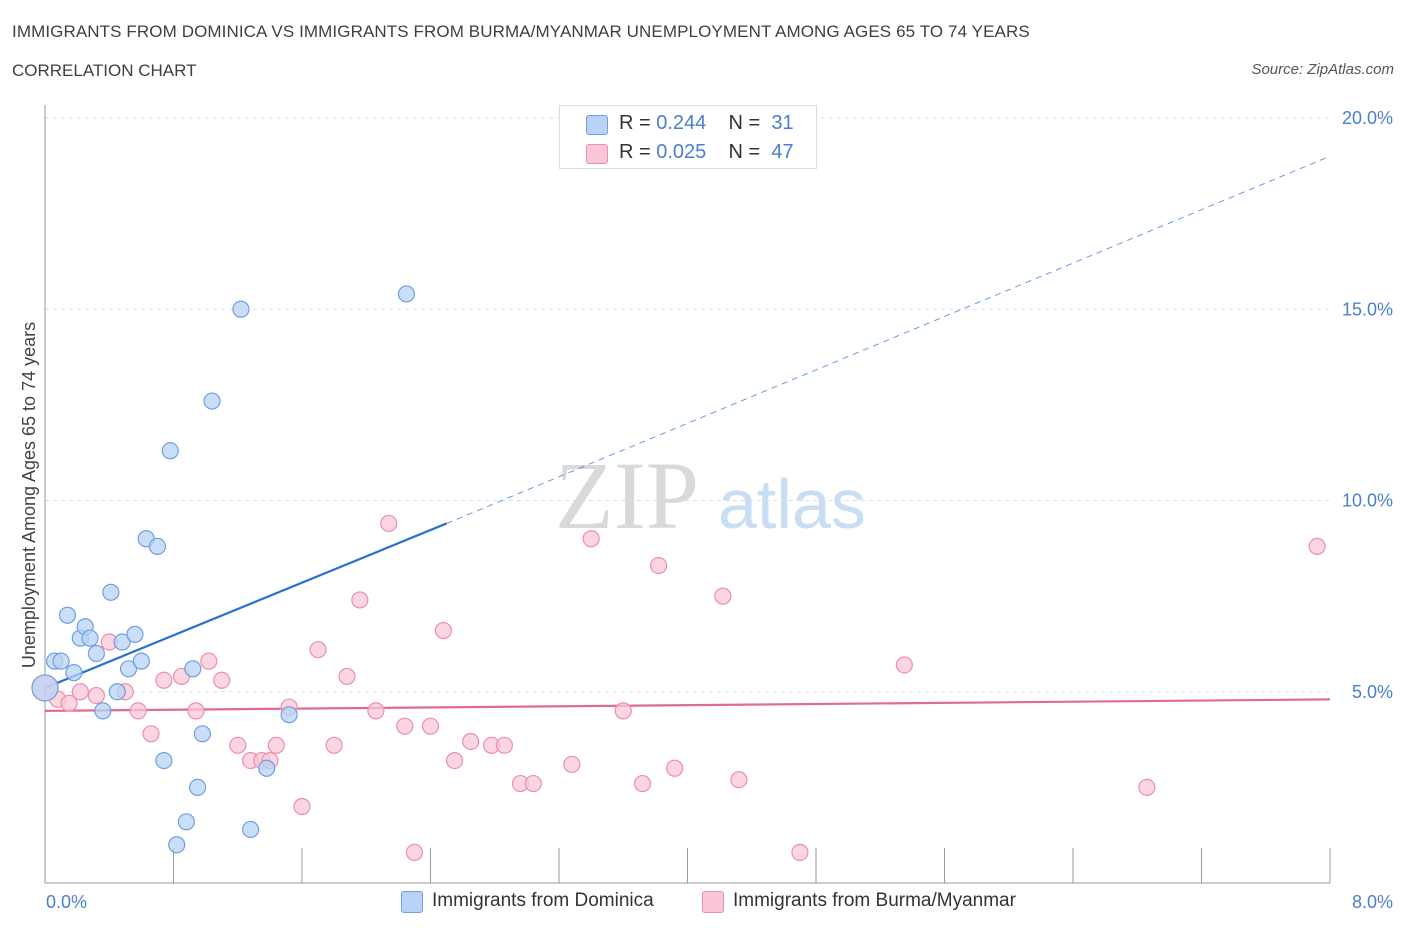 Image resolution: width=1406 pixels, height=930 pixels. Describe the element at coordinates (1372, 902) in the screenshot. I see `x-tick-label: 8.0%` at that location.